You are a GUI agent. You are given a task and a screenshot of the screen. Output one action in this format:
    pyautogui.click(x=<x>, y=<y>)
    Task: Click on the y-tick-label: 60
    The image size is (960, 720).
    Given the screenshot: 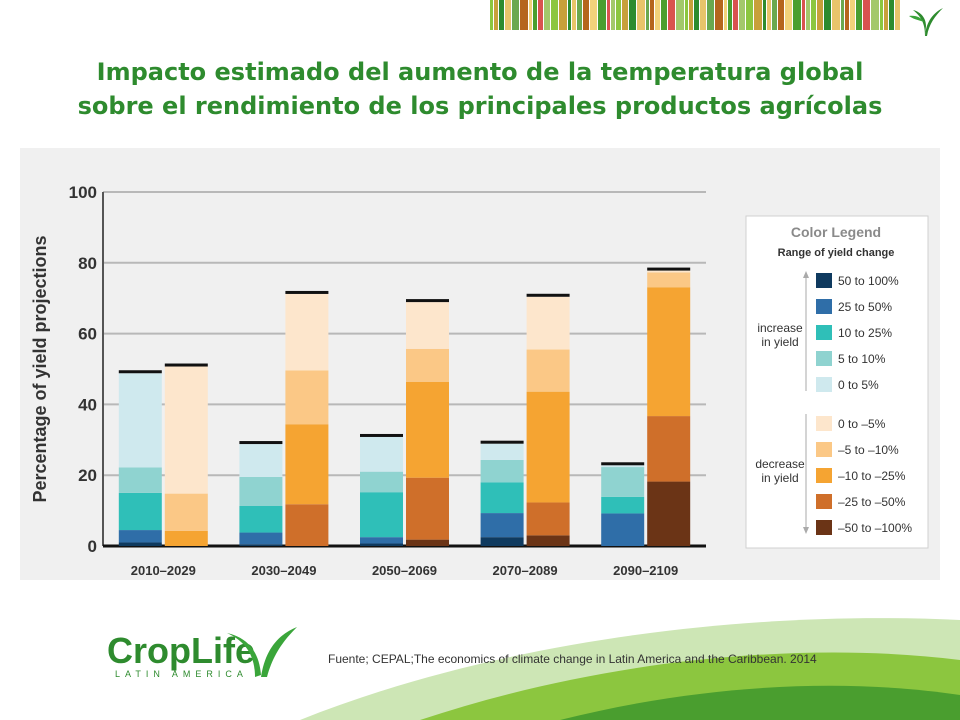 What is the action you would take?
    pyautogui.click(x=87, y=334)
    